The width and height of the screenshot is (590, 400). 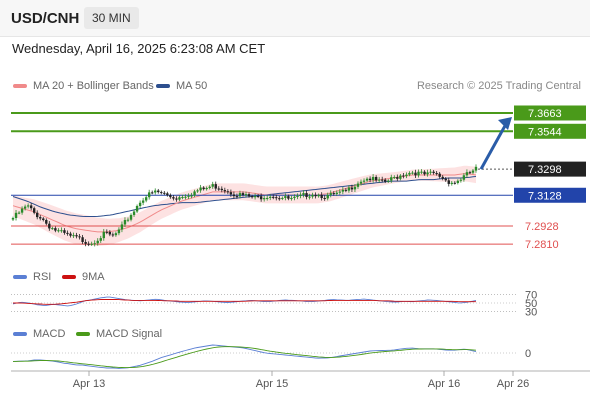 What do you see at coordinates (531, 295) in the screenshot?
I see `rsi-level-label: 70` at bounding box center [531, 295].